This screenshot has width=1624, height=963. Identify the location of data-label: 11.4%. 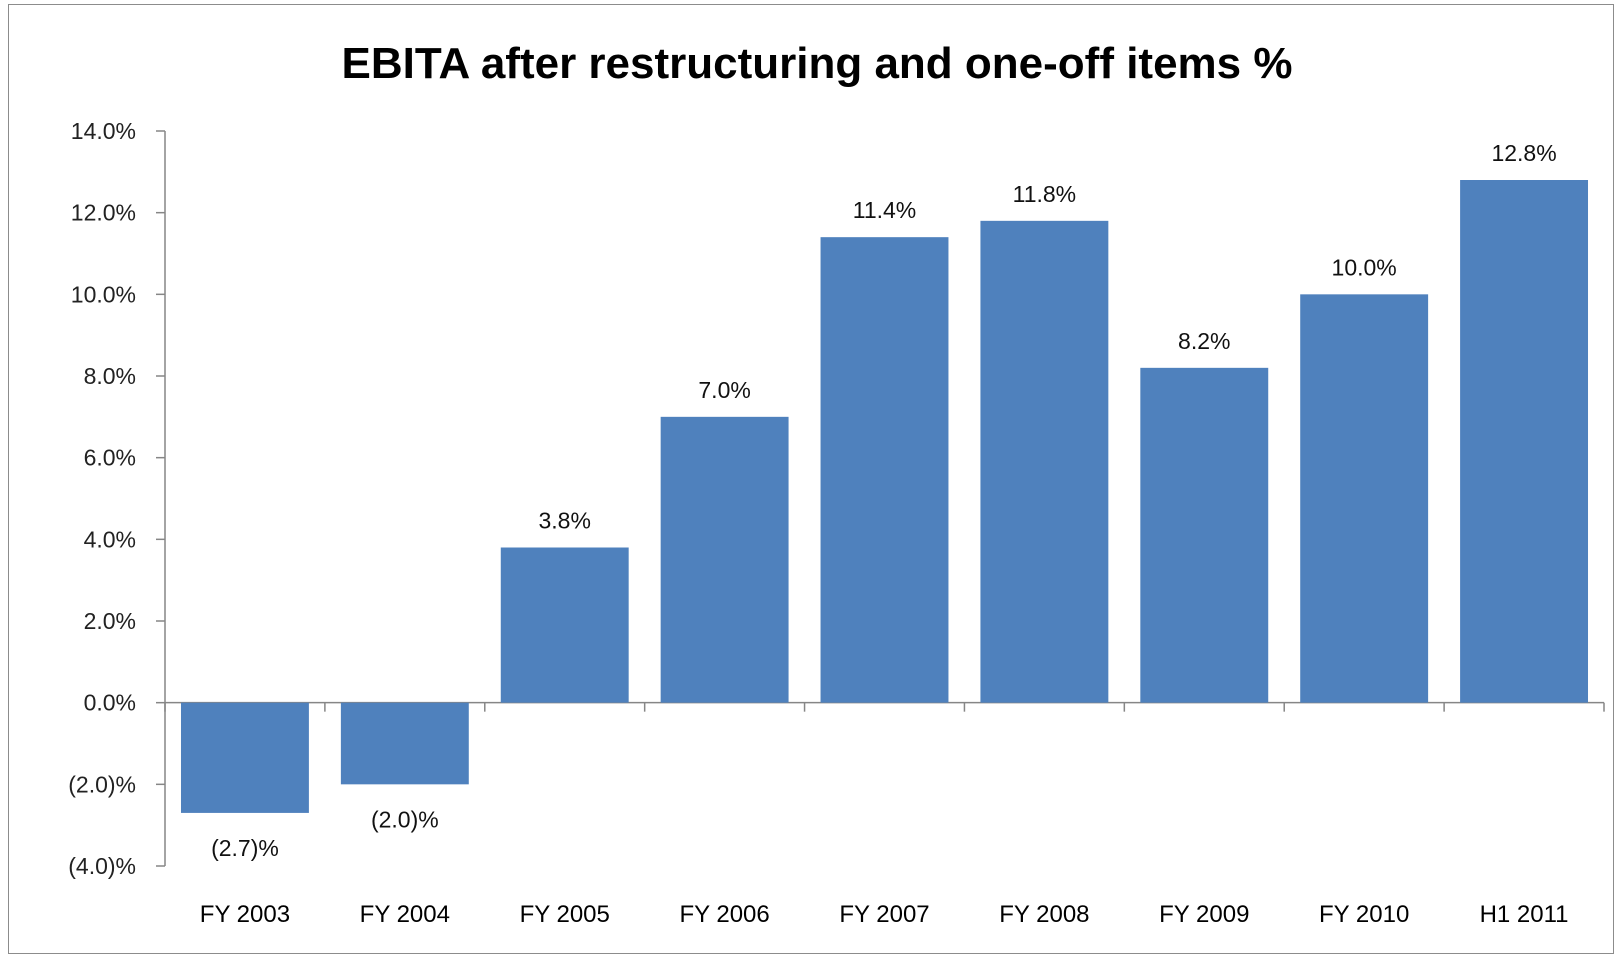
(885, 210).